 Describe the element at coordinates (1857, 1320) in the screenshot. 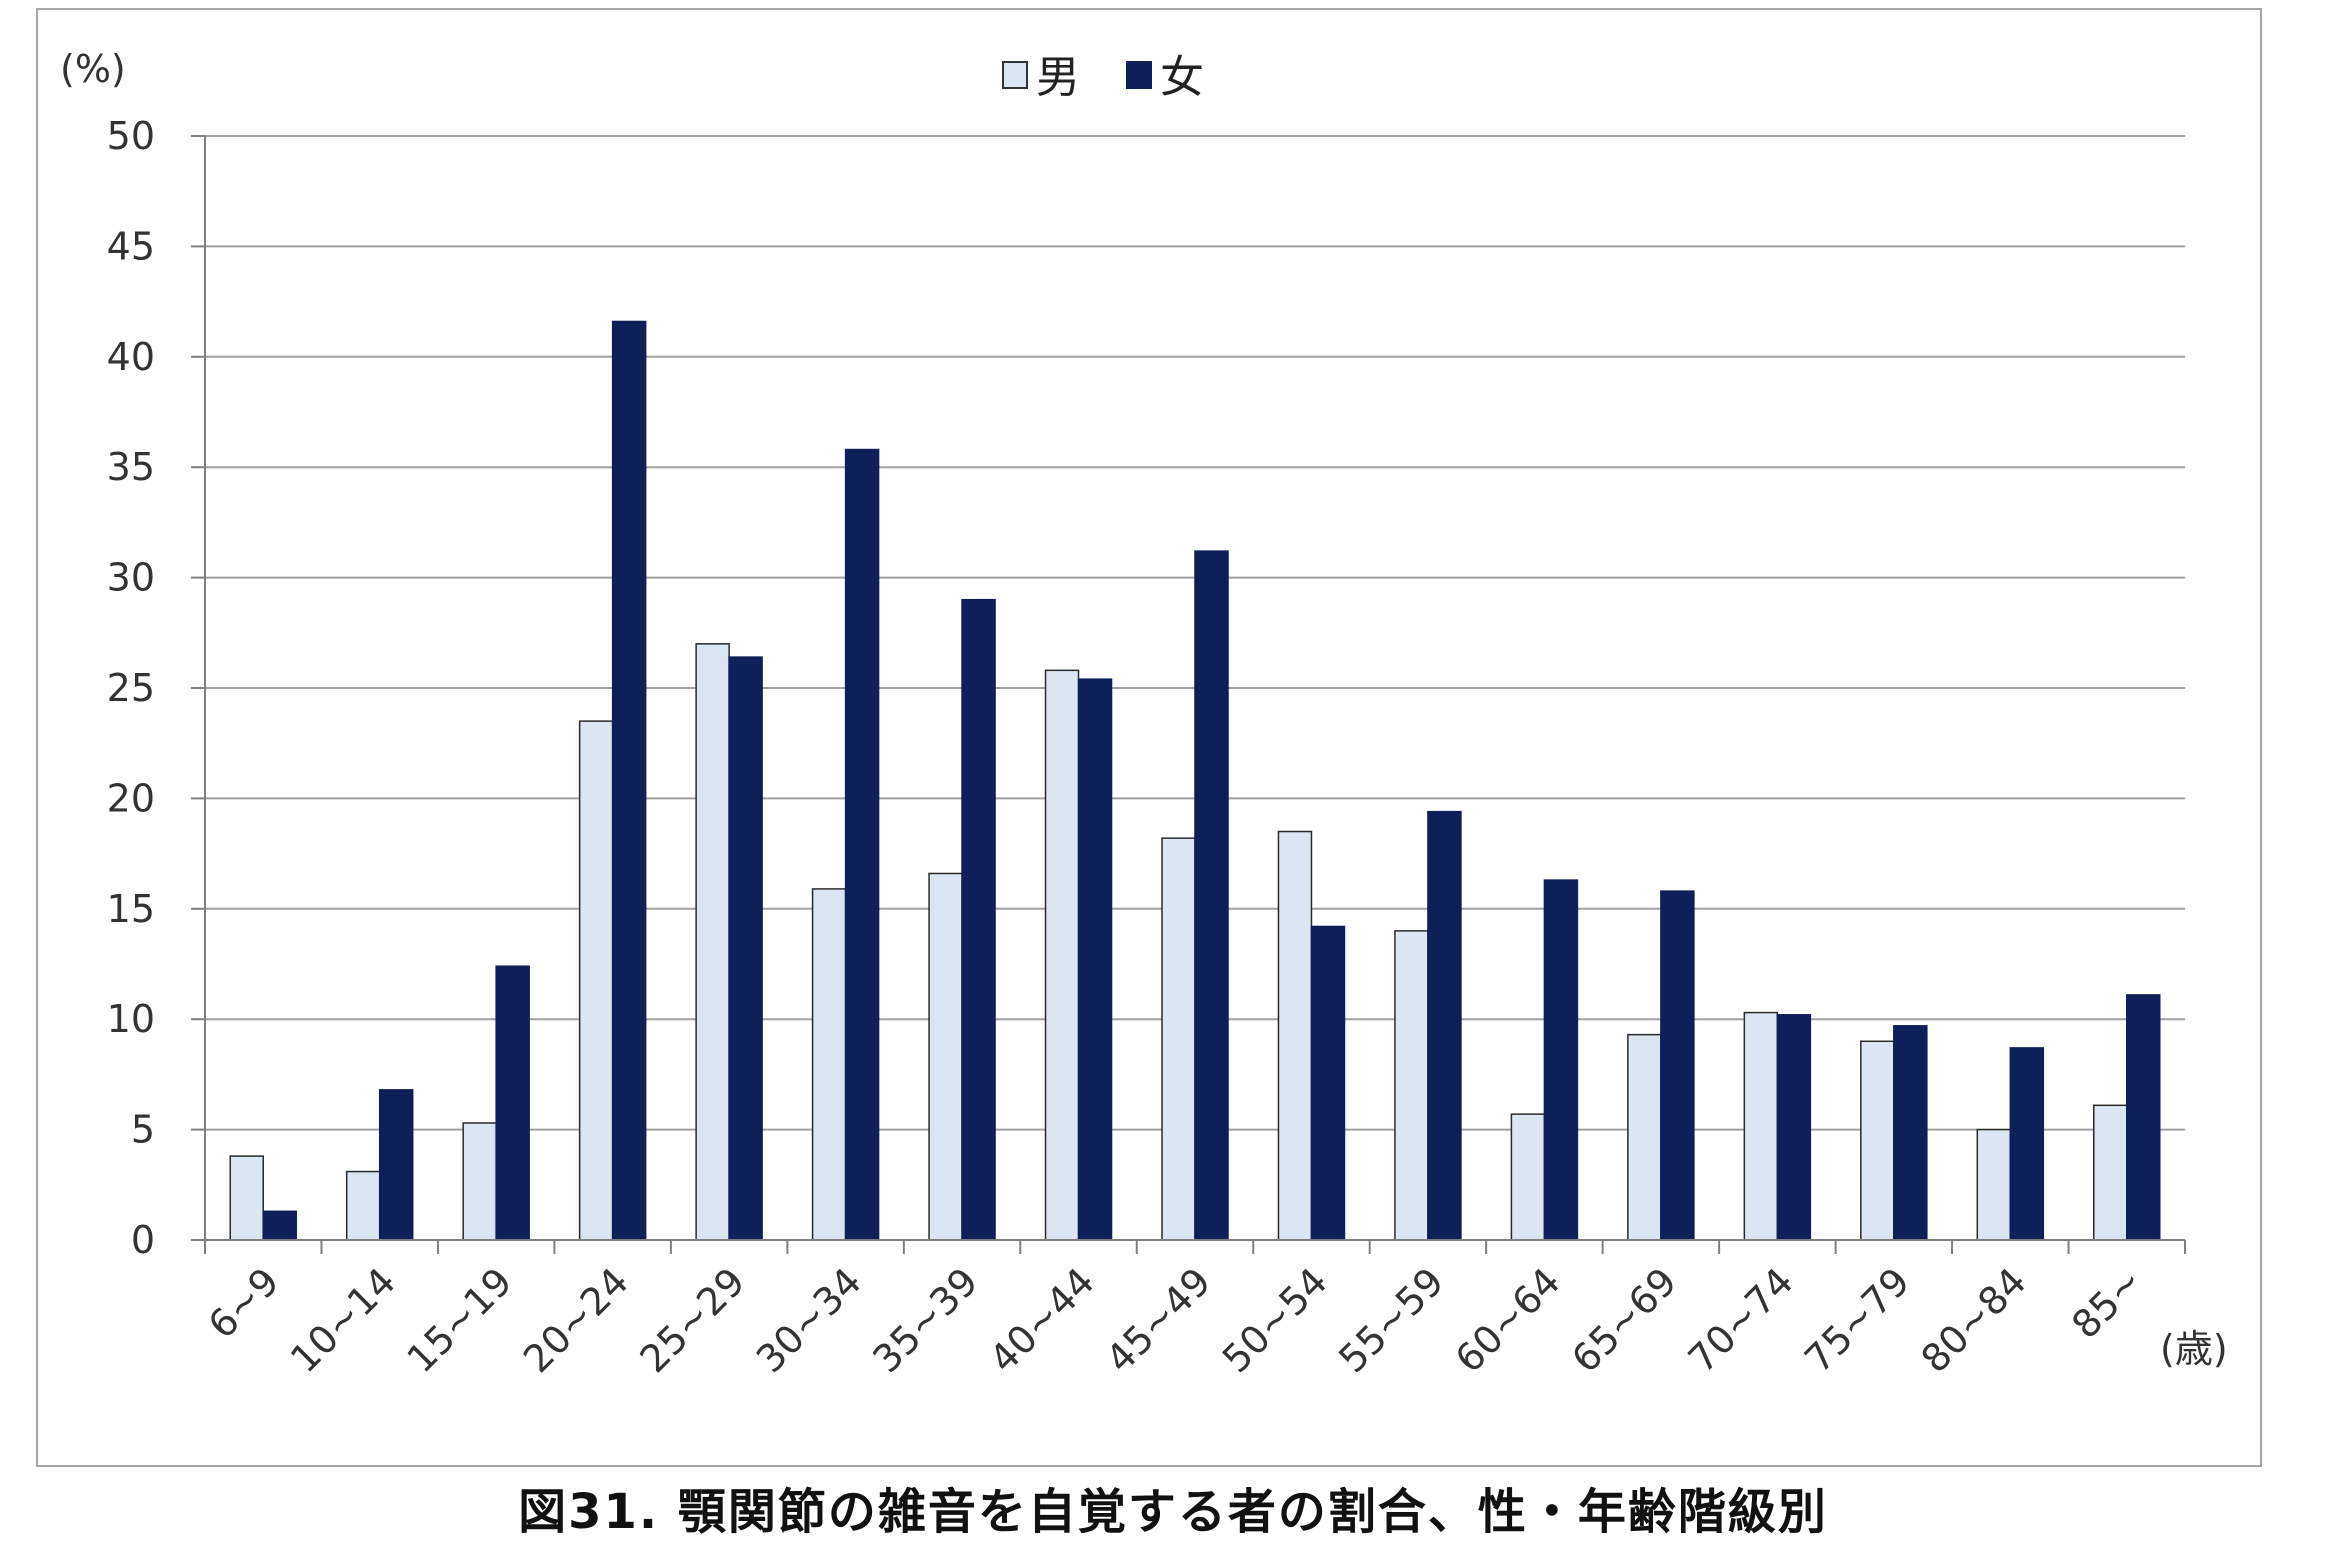

I see `x-category-label: 75~79` at that location.